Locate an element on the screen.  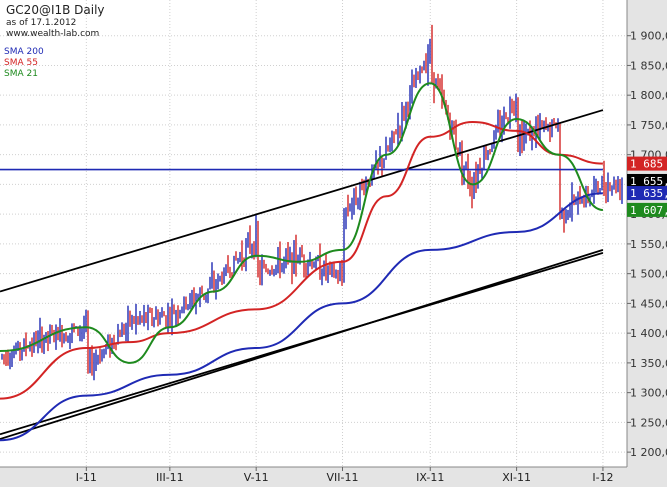
legend-sma-55: SMA 55 is located at coordinates (21, 63).